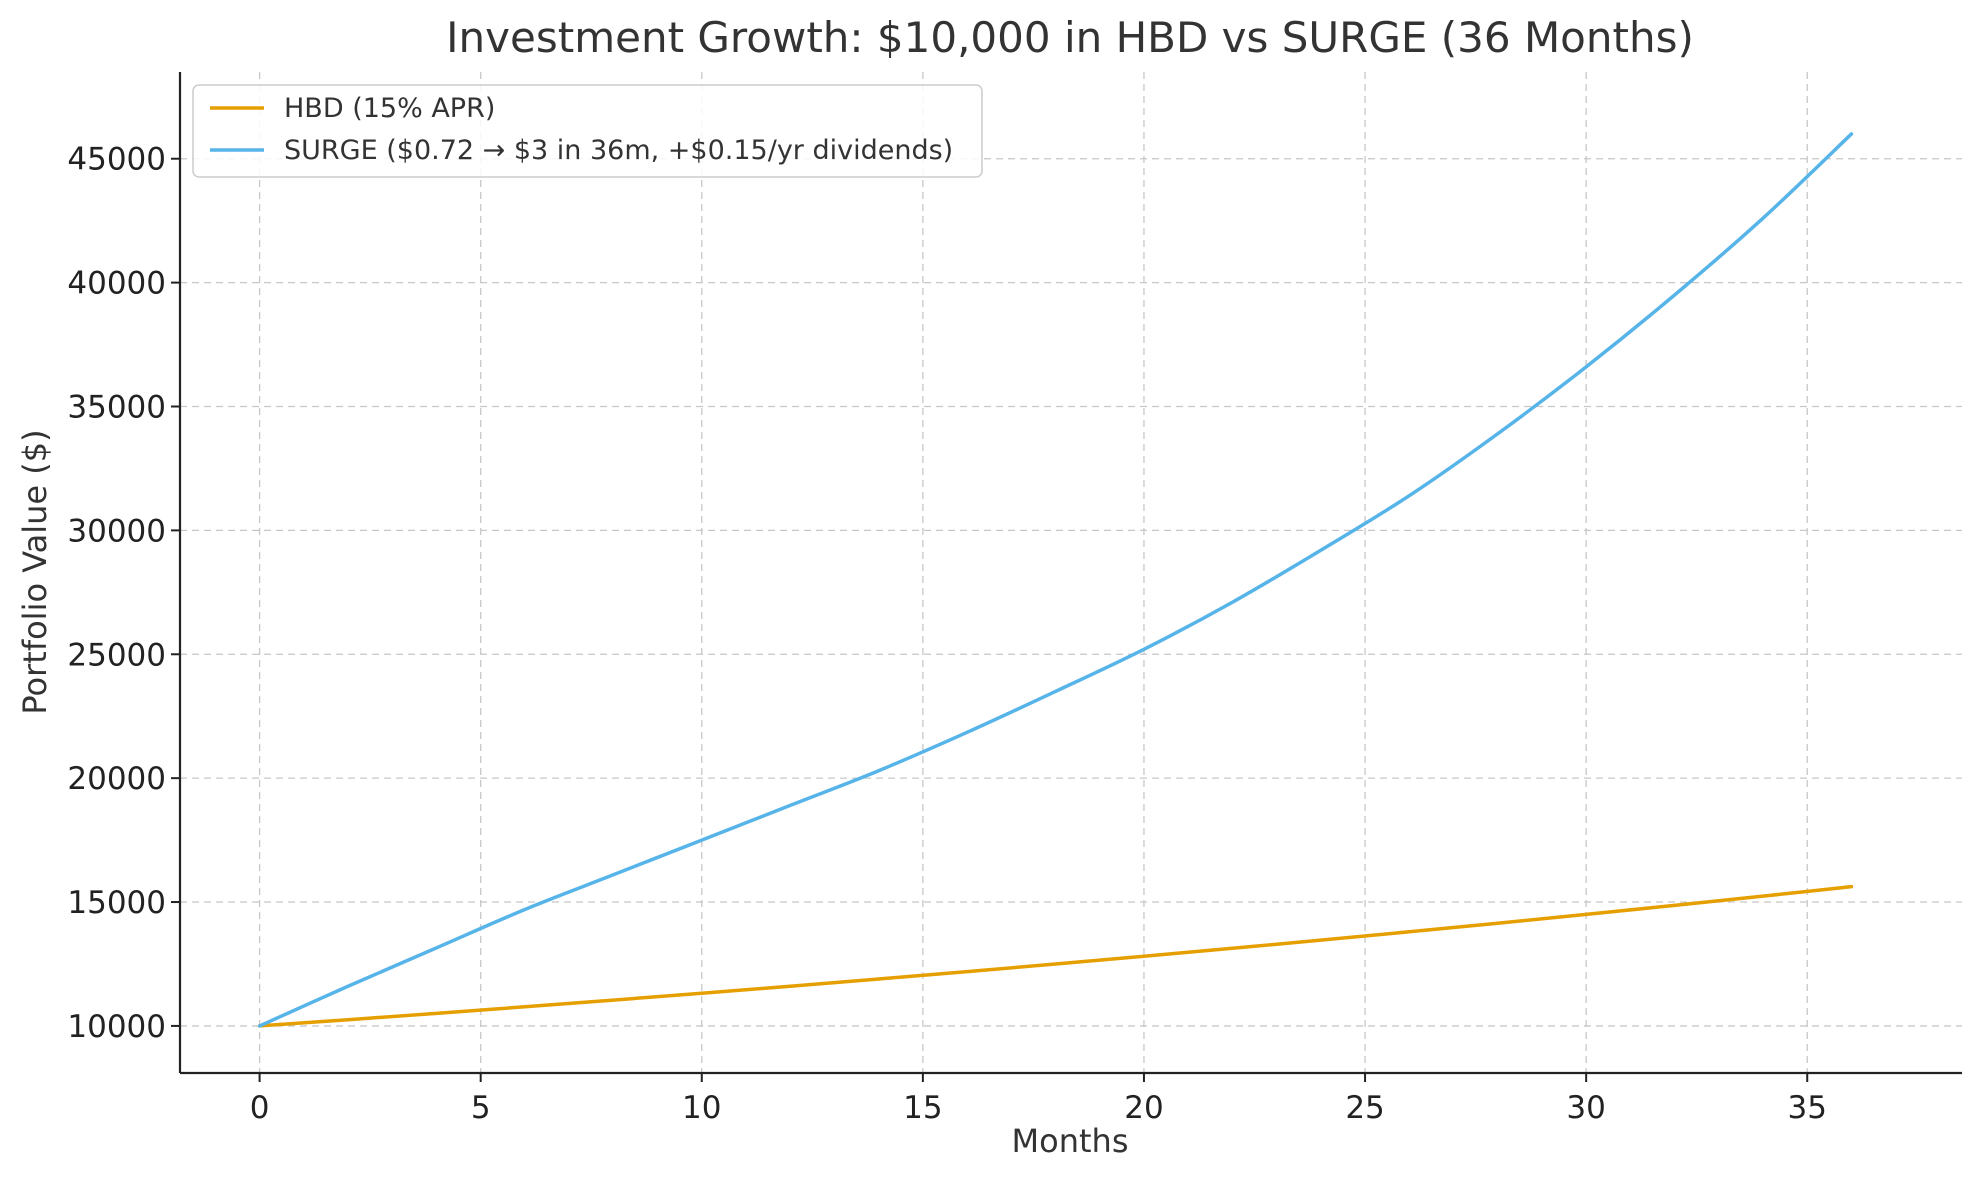 The width and height of the screenshot is (1979, 1180). I want to click on y-tick-label: 35000, so click(116, 407).